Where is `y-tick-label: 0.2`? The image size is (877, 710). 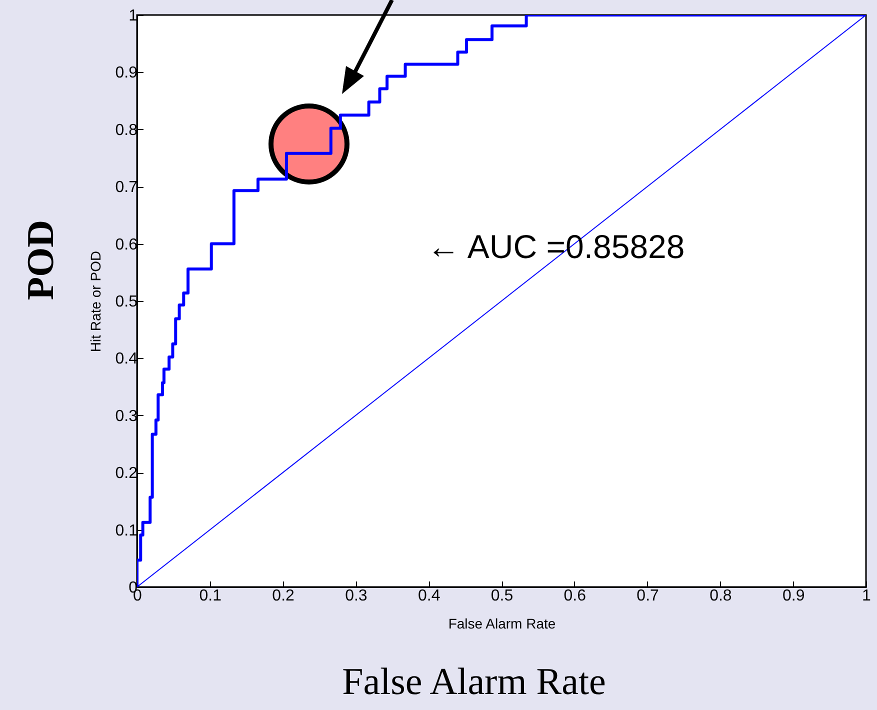 y-tick-label: 0.2 is located at coordinates (126, 473).